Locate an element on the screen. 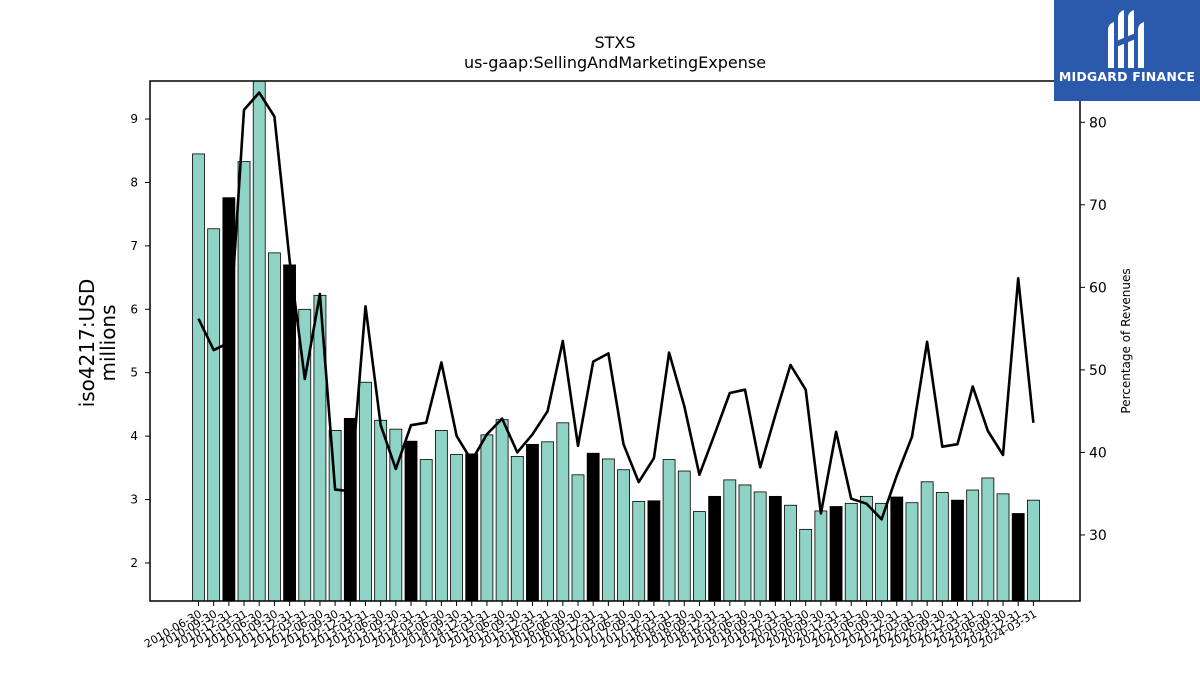 This screenshot has width=1200, height=675. left-axis: 2 3 4 5 6 7 8 9 is located at coordinates (140, 341).